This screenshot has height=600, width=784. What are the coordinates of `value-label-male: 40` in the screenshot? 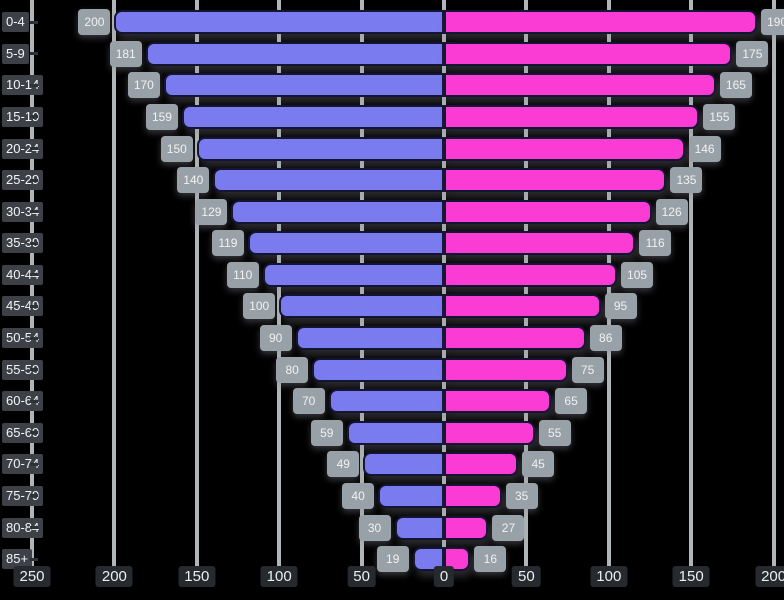 It's located at (358, 495).